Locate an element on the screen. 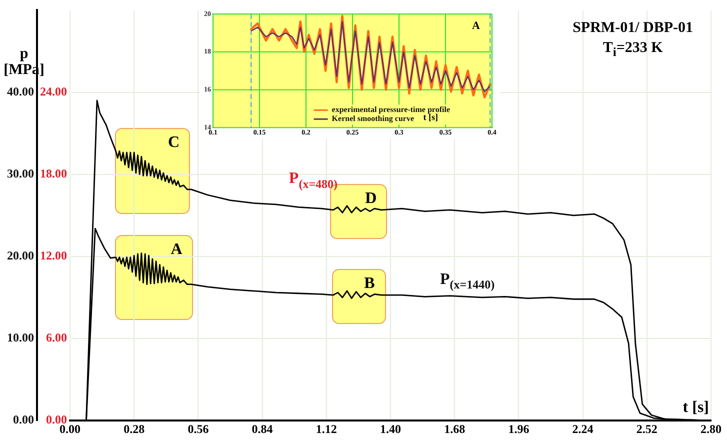 This screenshot has width=727, height=441. y-tick-label: 0.00 is located at coordinates (23, 419).